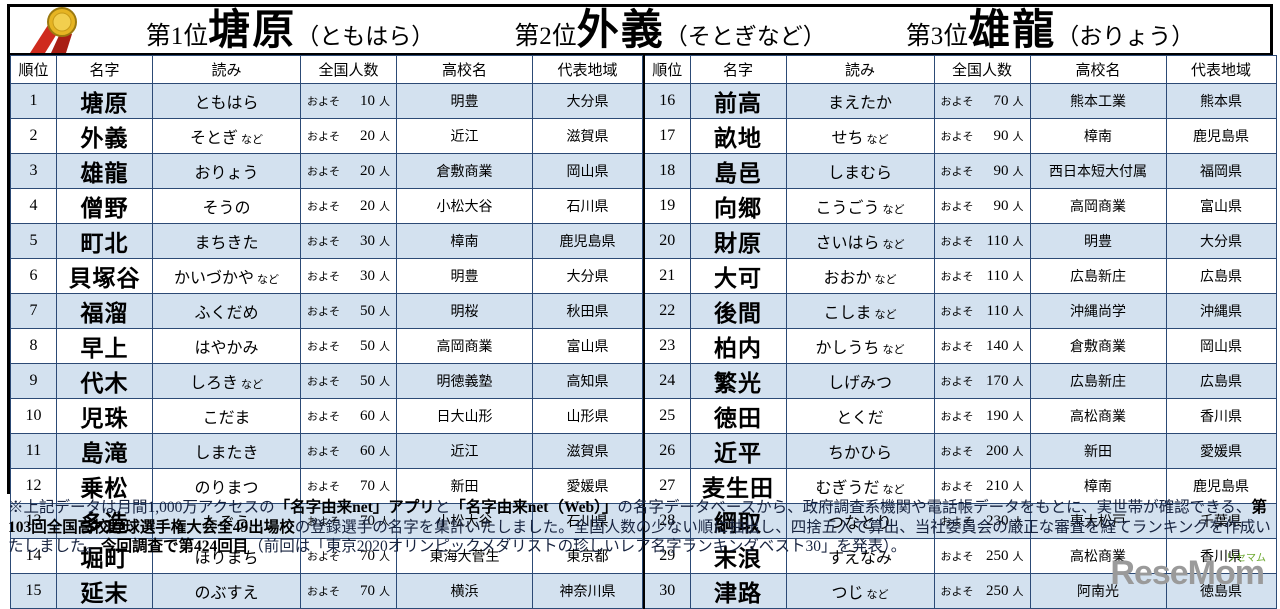 The image size is (1280, 609). I want to click on count-value: 200, so click(997, 450).